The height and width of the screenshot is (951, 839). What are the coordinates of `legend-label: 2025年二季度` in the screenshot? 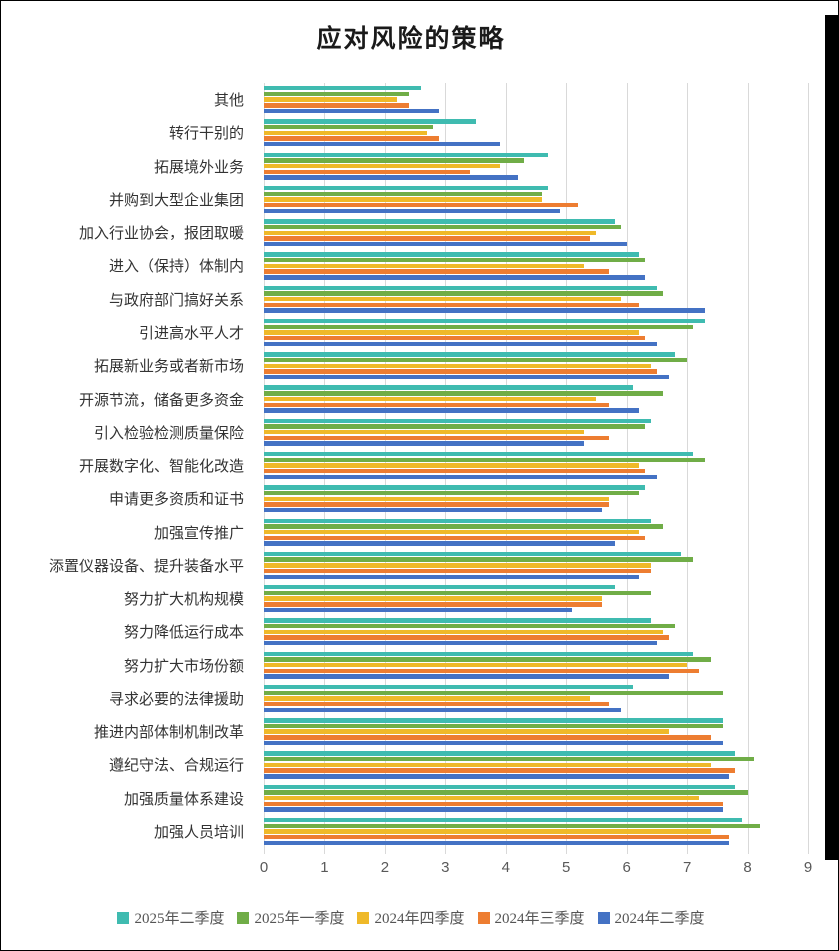 It's located at (179, 919).